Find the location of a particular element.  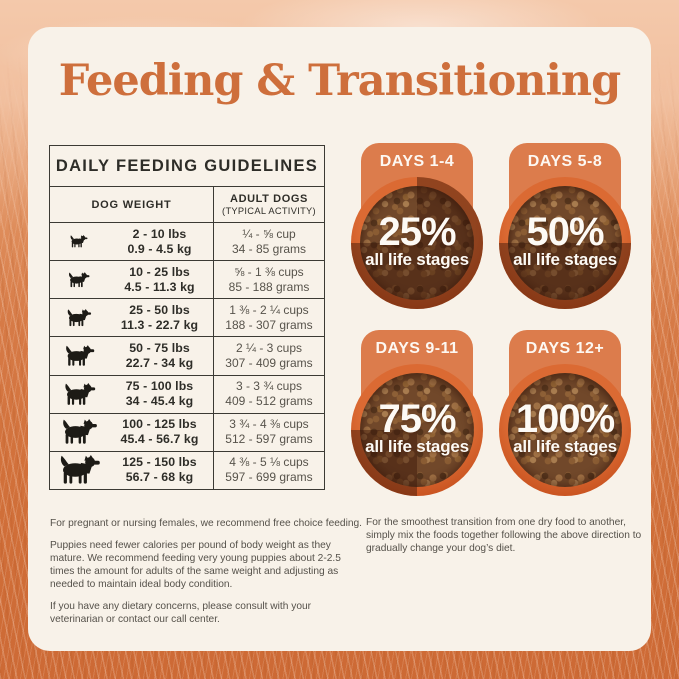

weight-lbs: 10 - 25 lbs is located at coordinates (159, 271).